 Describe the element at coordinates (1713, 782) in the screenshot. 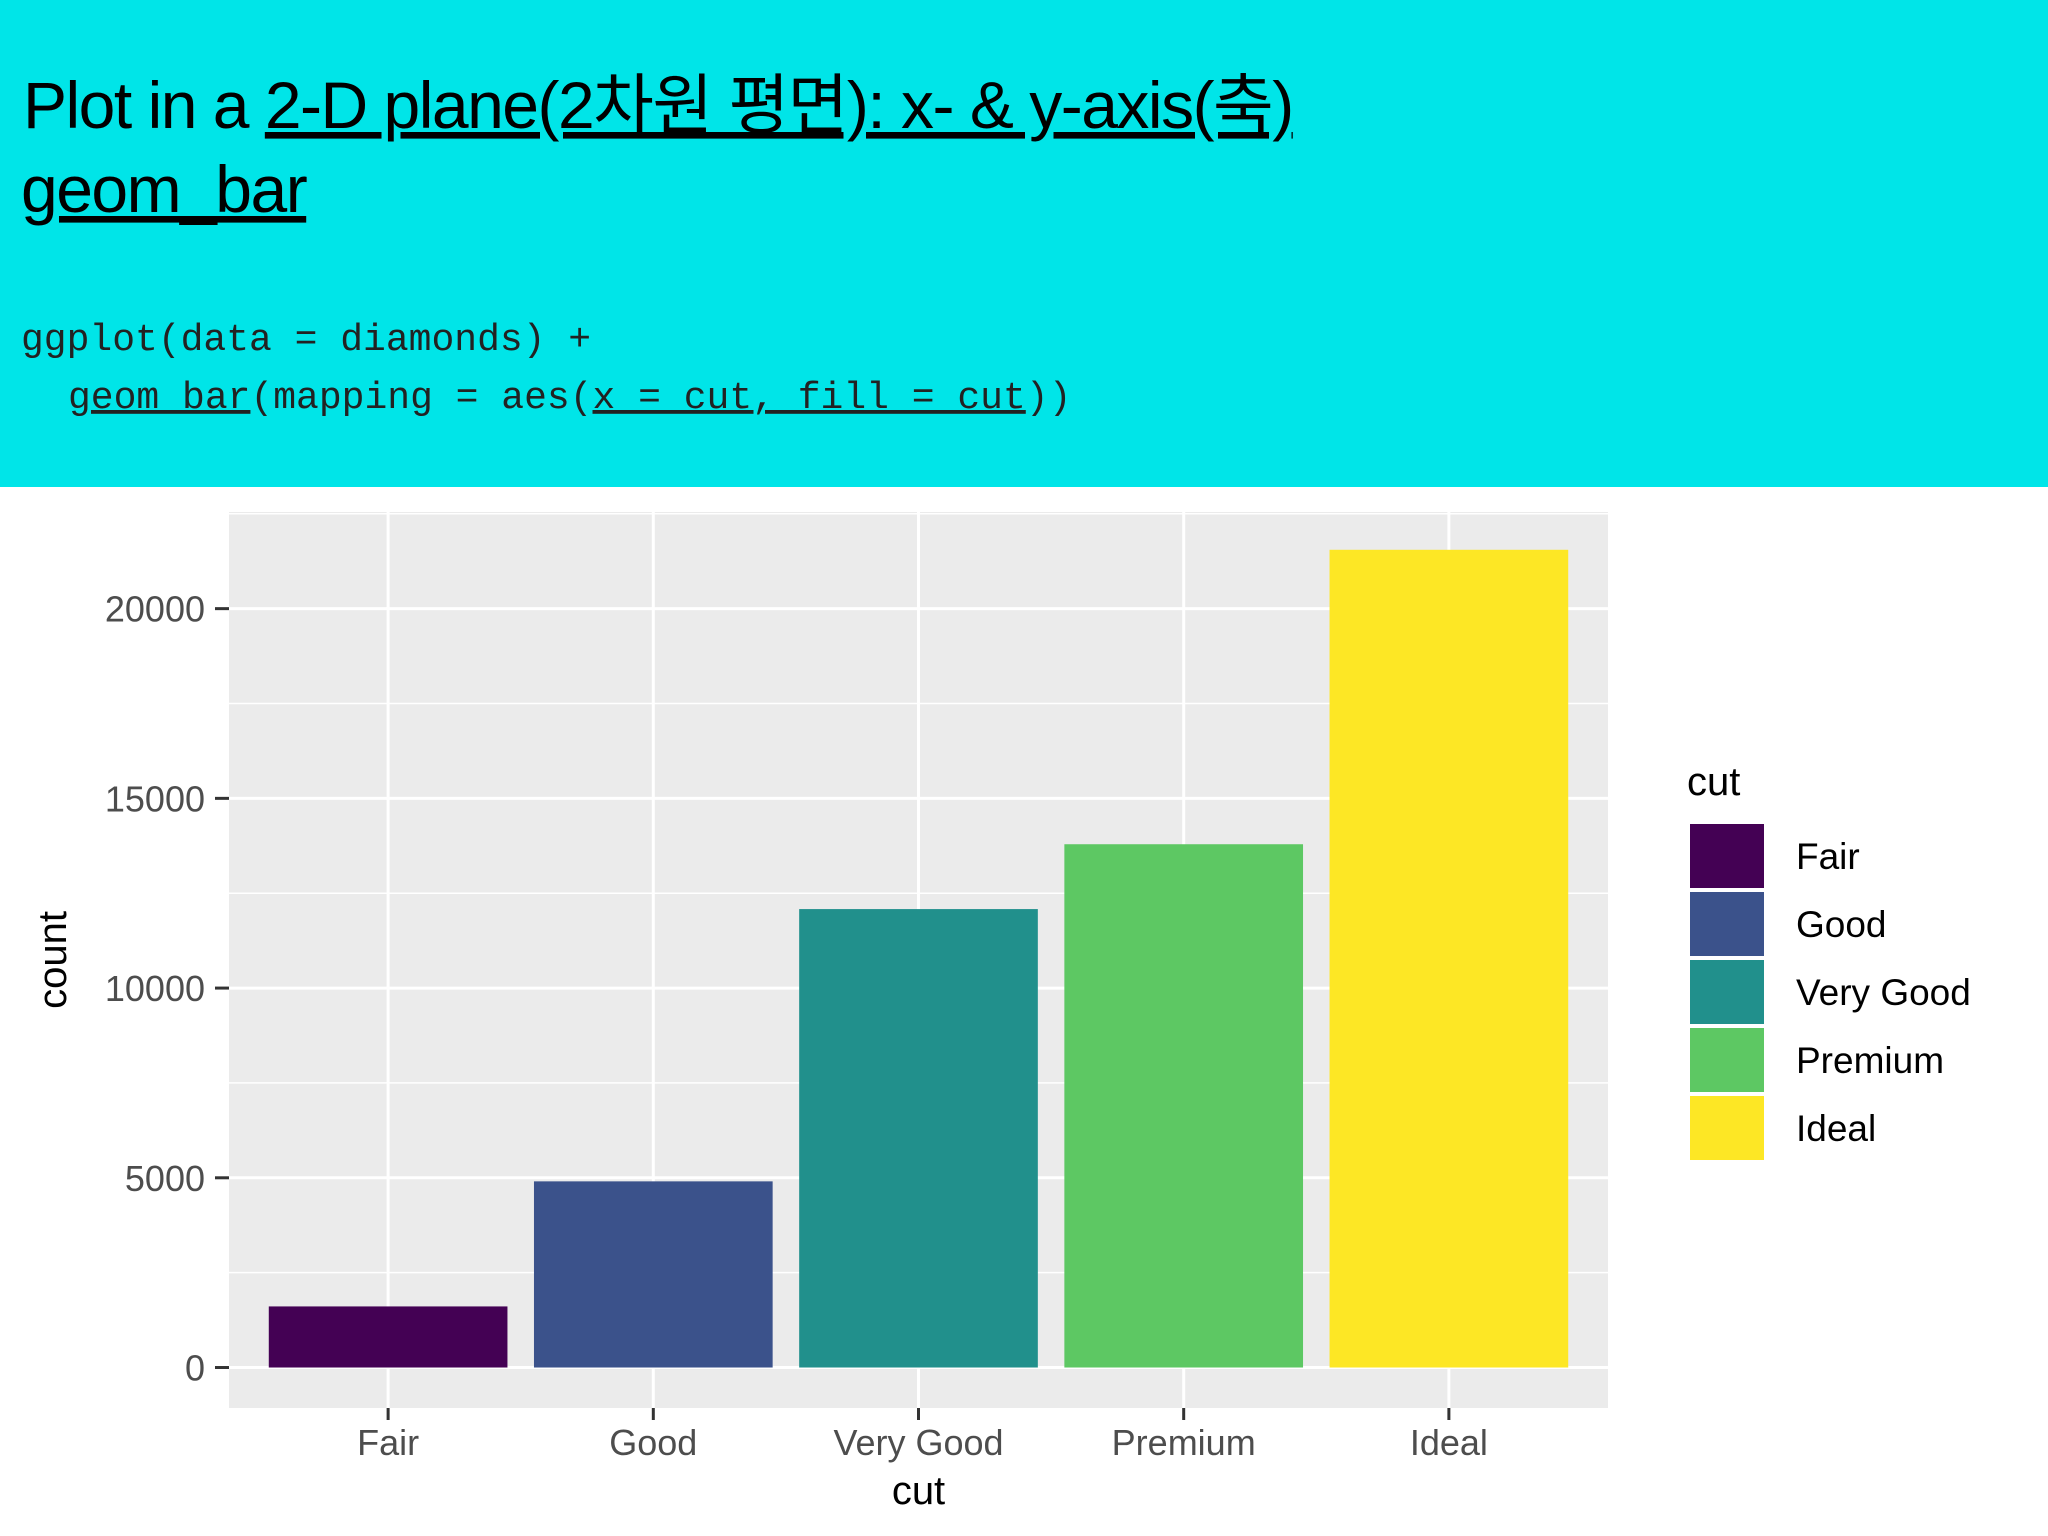

I see `legend-title: cut` at that location.